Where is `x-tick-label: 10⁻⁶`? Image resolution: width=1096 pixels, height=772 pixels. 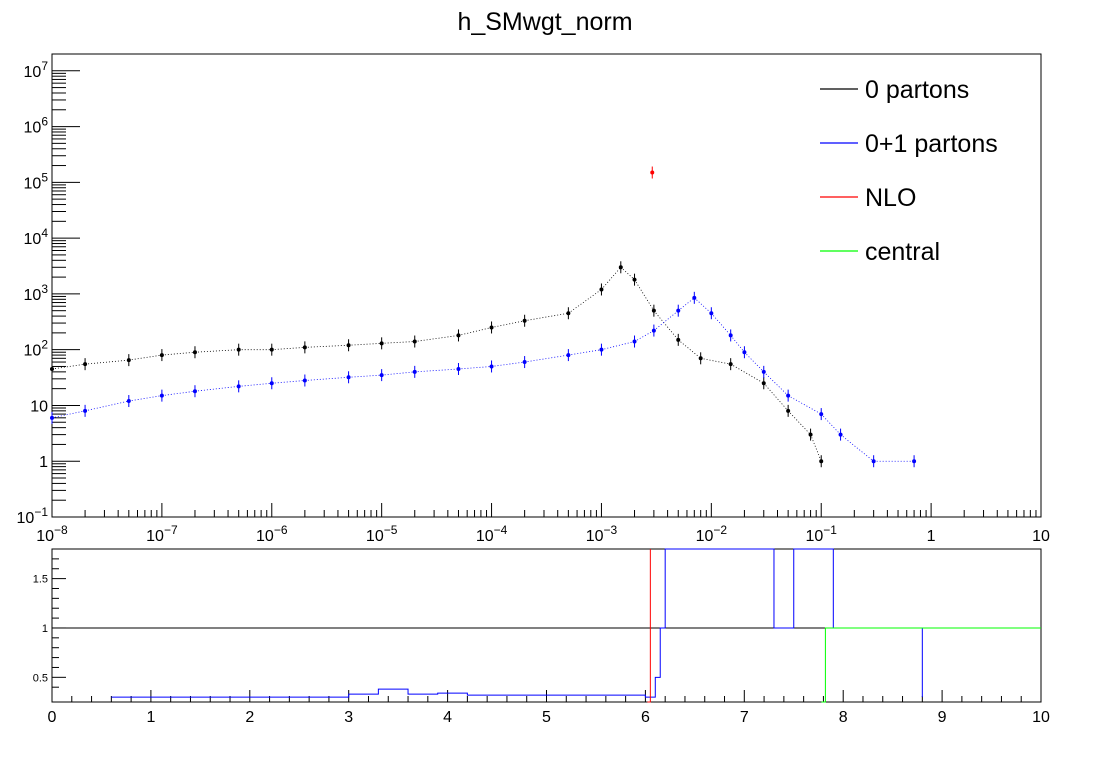
x-tick-label: 10⁻⁶ is located at coordinates (272, 534).